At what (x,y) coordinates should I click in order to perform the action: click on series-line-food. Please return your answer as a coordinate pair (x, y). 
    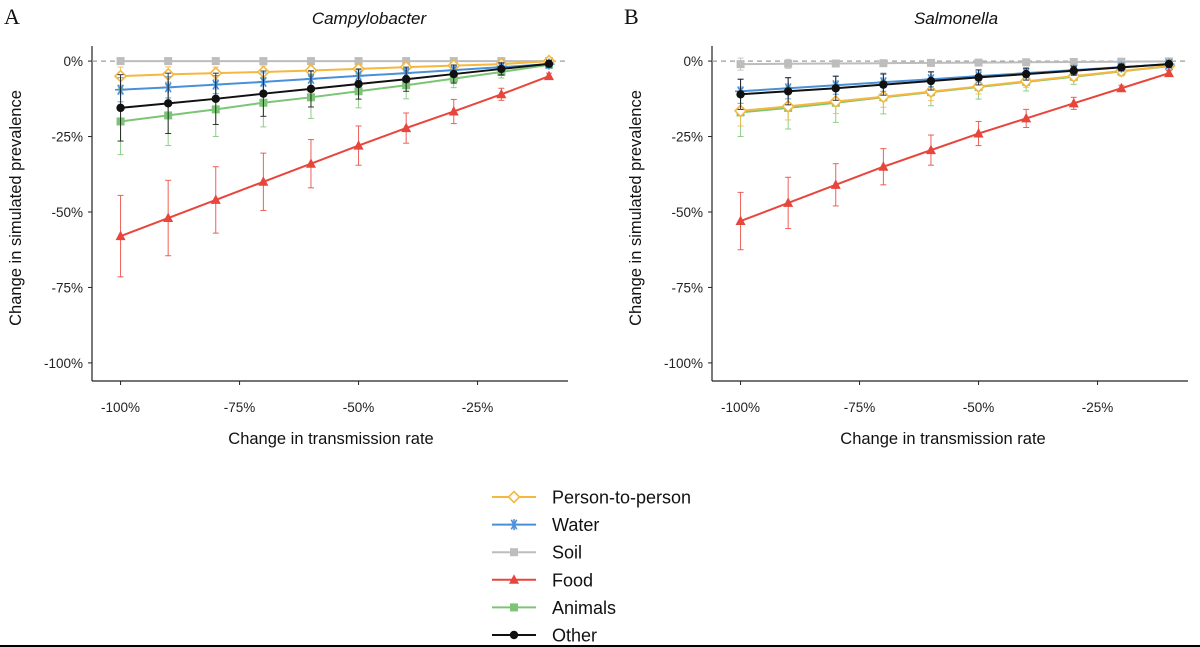
    Looking at the image, I should click on (335, 156).